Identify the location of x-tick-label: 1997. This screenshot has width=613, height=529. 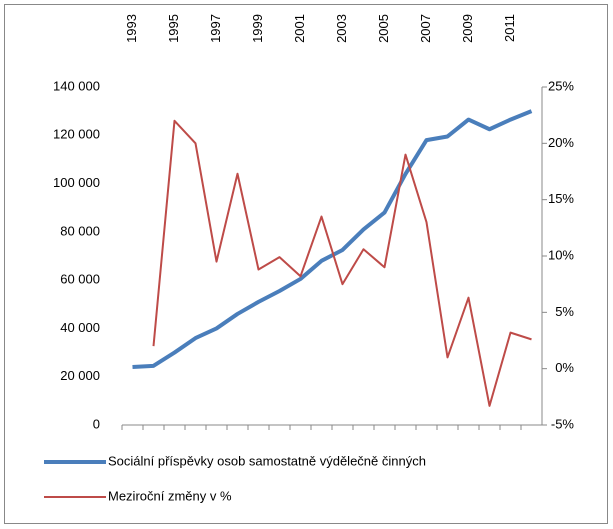
(215, 28).